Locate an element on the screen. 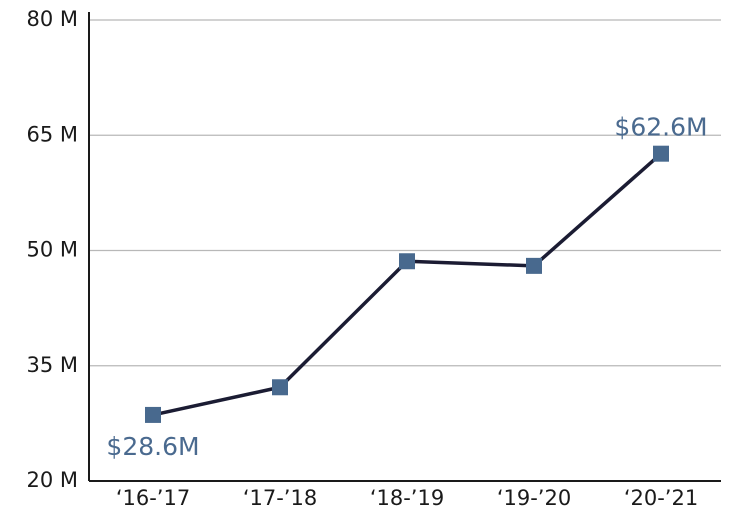  data-label: $28.6M is located at coordinates (152, 446).